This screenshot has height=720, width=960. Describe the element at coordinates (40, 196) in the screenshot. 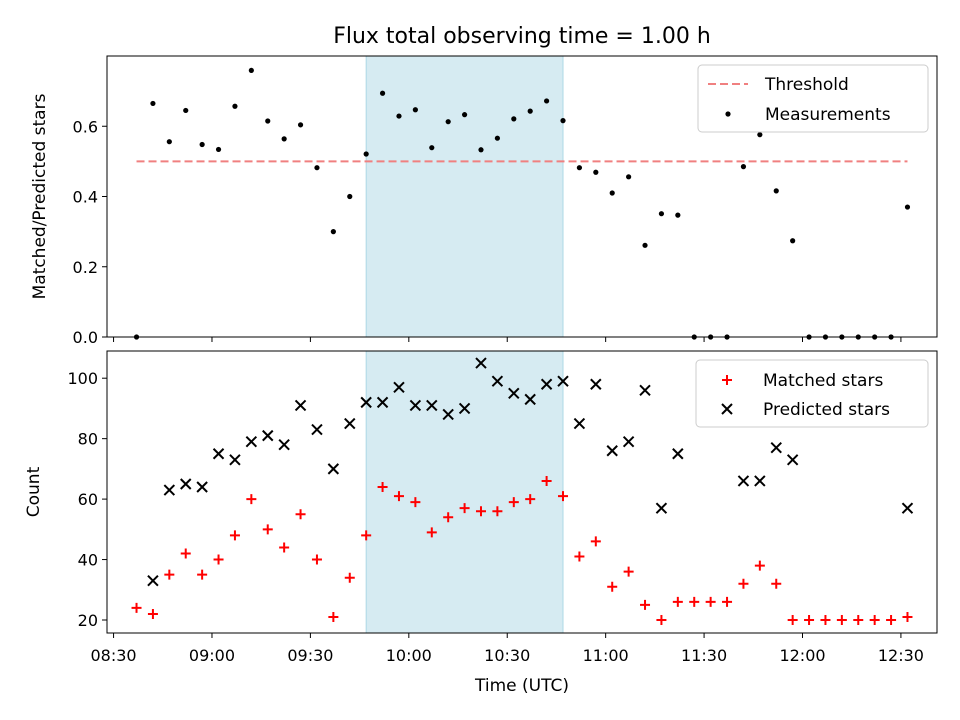

I see `y-axis-label-top: Matched/Predicted stars` at that location.